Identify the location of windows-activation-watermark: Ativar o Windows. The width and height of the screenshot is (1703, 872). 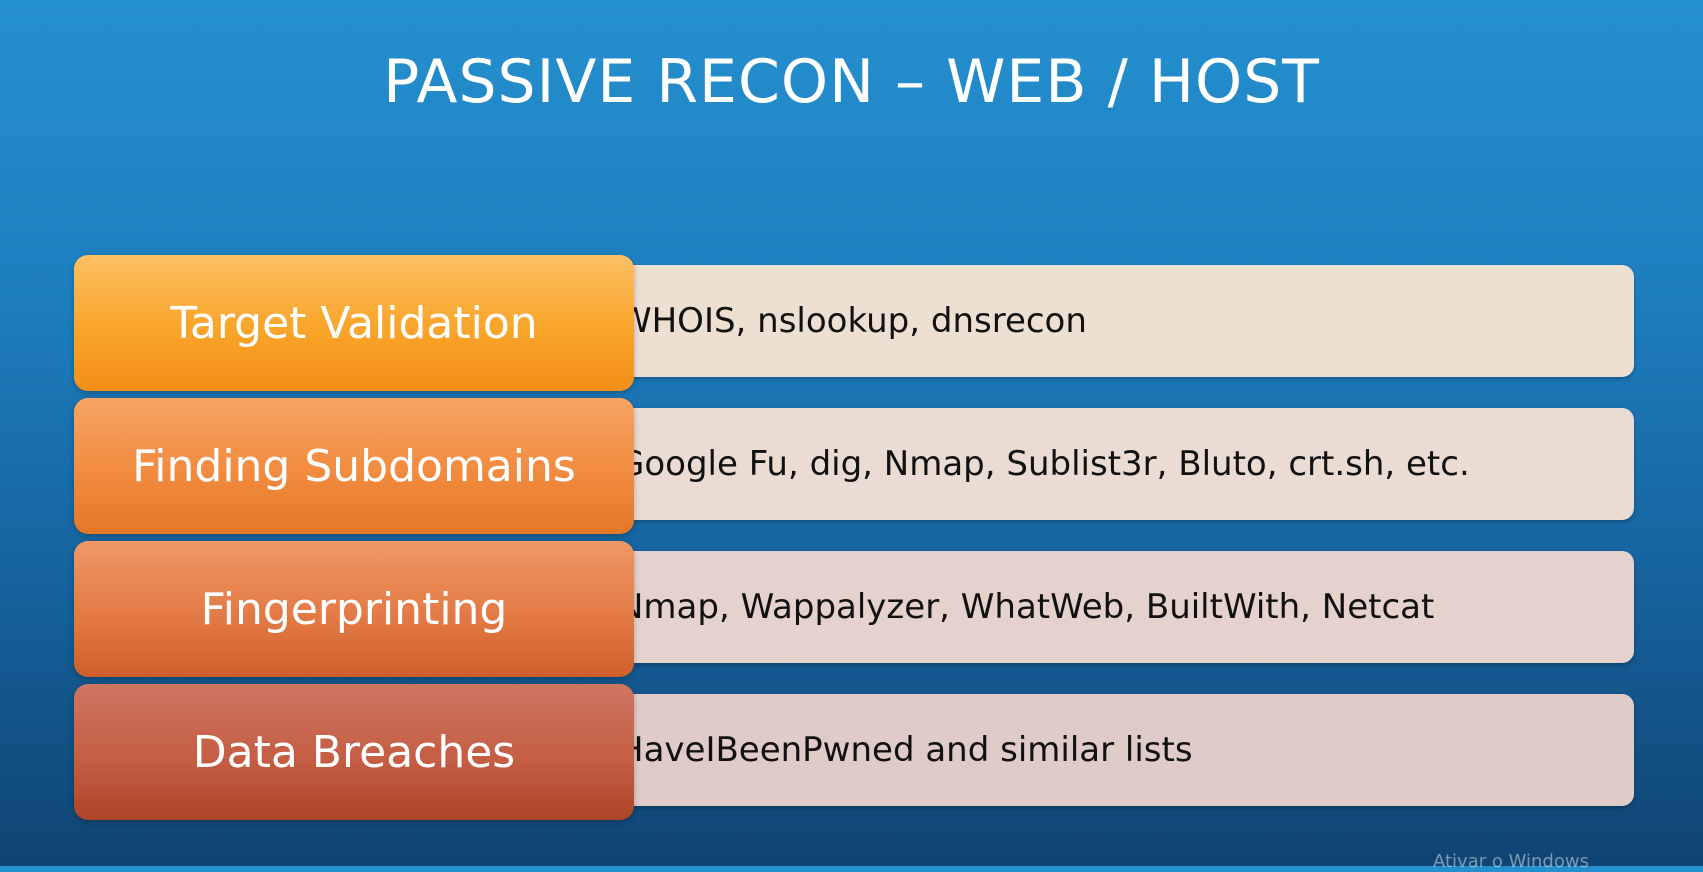
(1511, 861).